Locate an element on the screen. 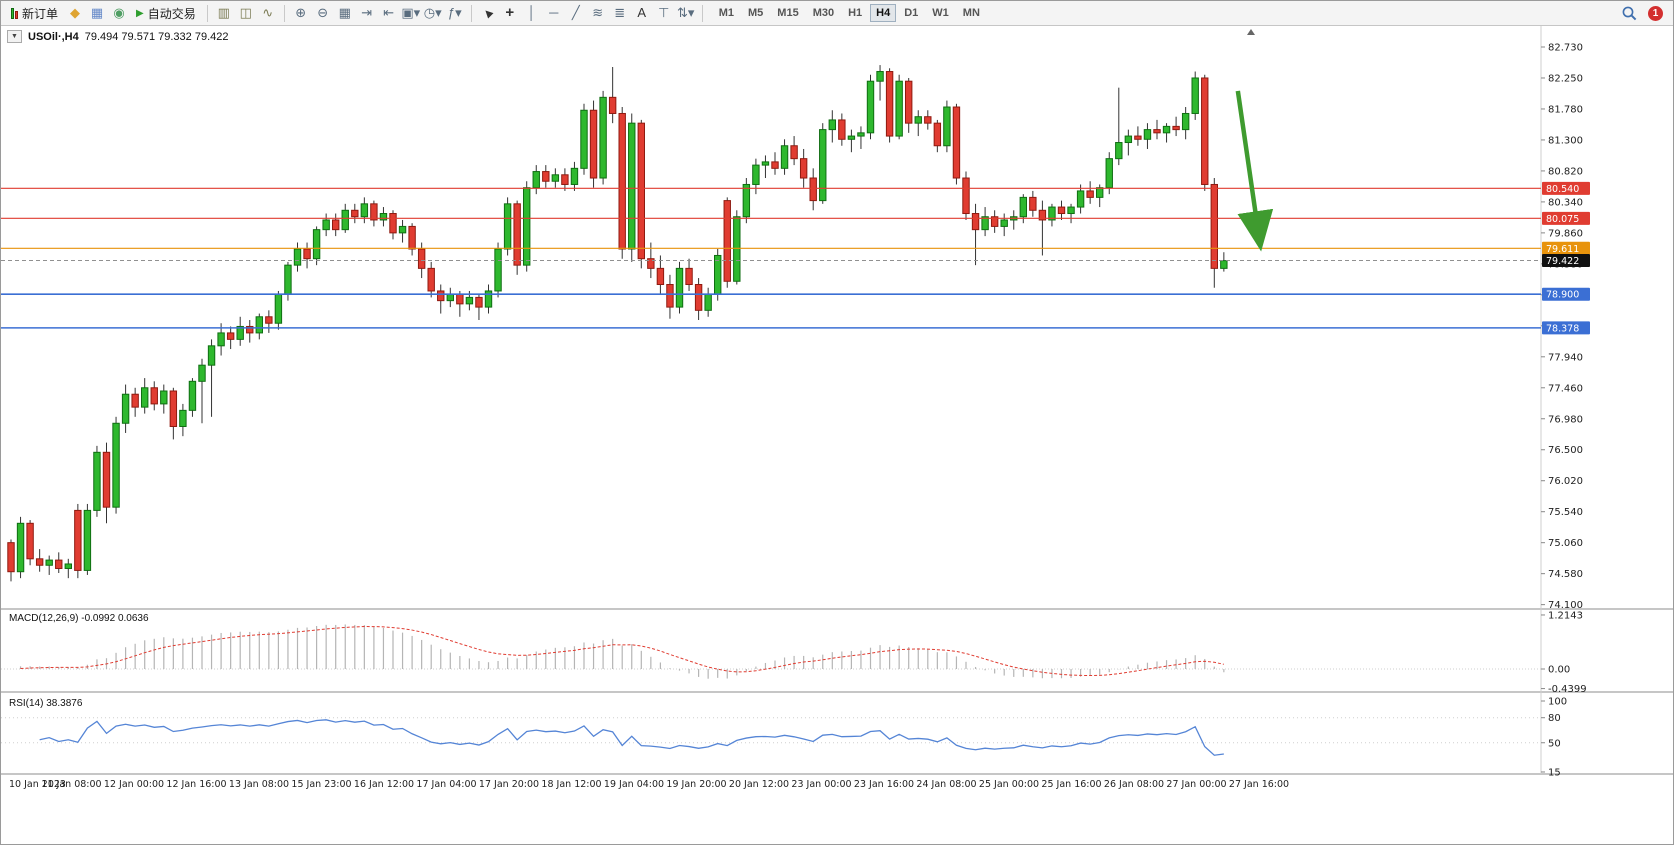 The width and height of the screenshot is (1674, 845). svg-text: 26 Jan 08:00 is located at coordinates (1134, 784).